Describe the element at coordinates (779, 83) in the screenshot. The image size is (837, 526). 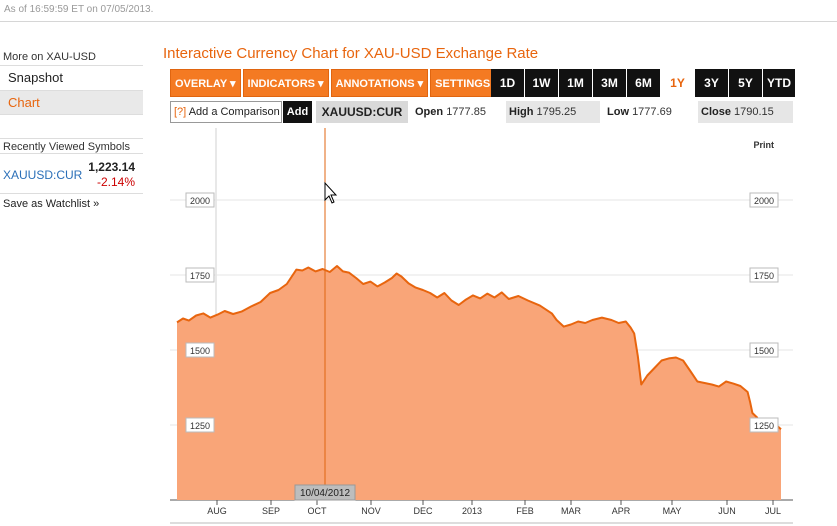
I see `range-button-ytd: YTD` at that location.